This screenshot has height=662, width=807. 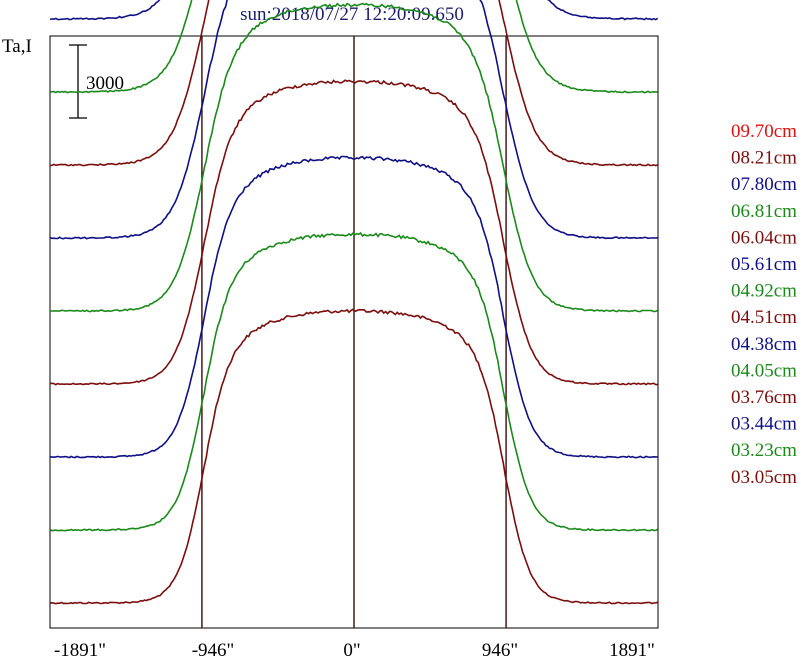 What do you see at coordinates (764, 184) in the screenshot?
I see `legend-item: 07.80cm` at bounding box center [764, 184].